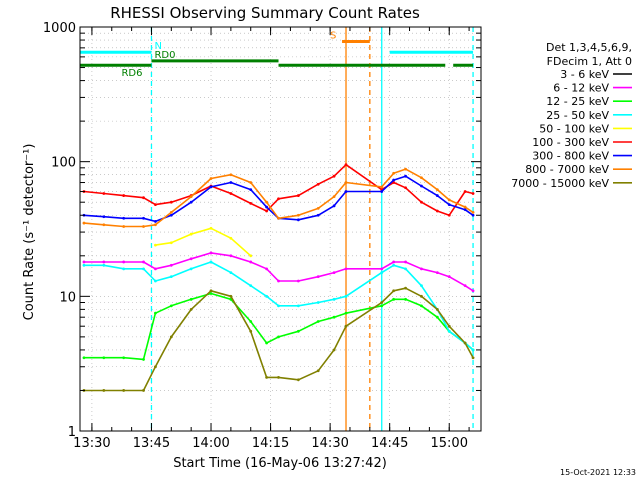  What do you see at coordinates (333, 36) in the screenshot?
I see `segment-bar-label: S` at bounding box center [333, 36].